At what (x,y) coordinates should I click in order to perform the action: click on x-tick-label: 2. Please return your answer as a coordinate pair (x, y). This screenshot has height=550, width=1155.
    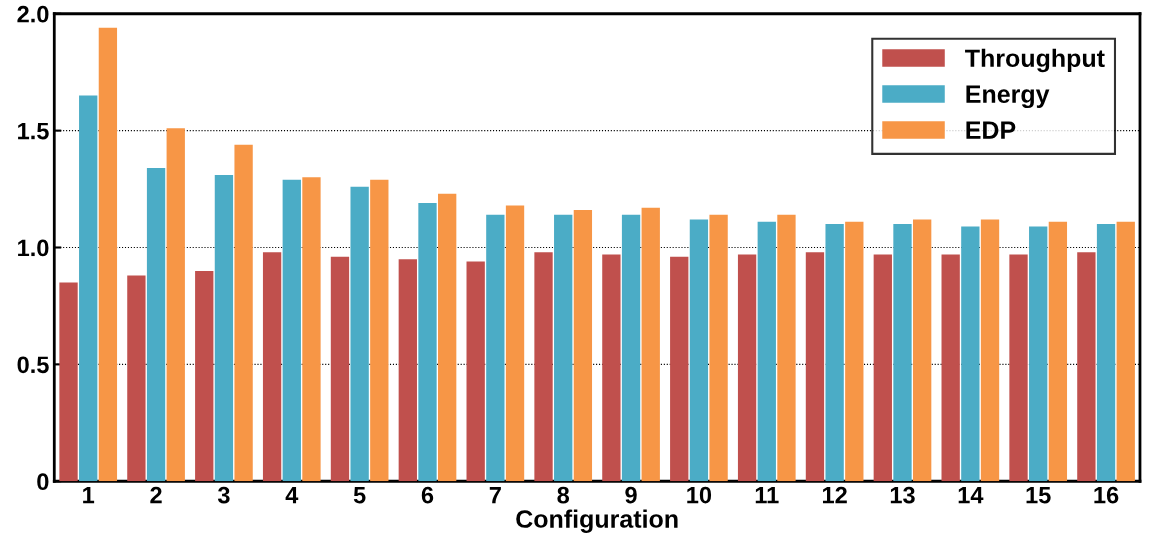
    Looking at the image, I should click on (156, 495).